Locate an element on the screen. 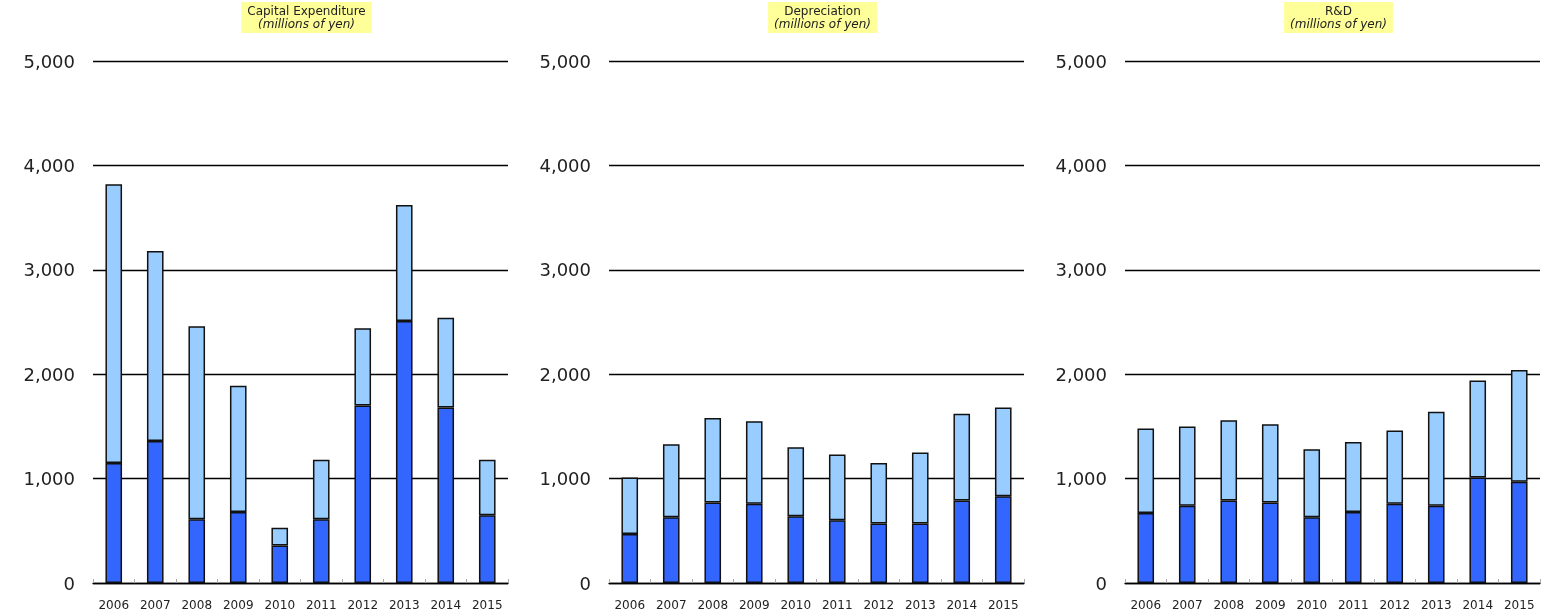 Image resolution: width=1548 pixels, height=612 pixels. chart-title: Depreciation is located at coordinates (822, 11).